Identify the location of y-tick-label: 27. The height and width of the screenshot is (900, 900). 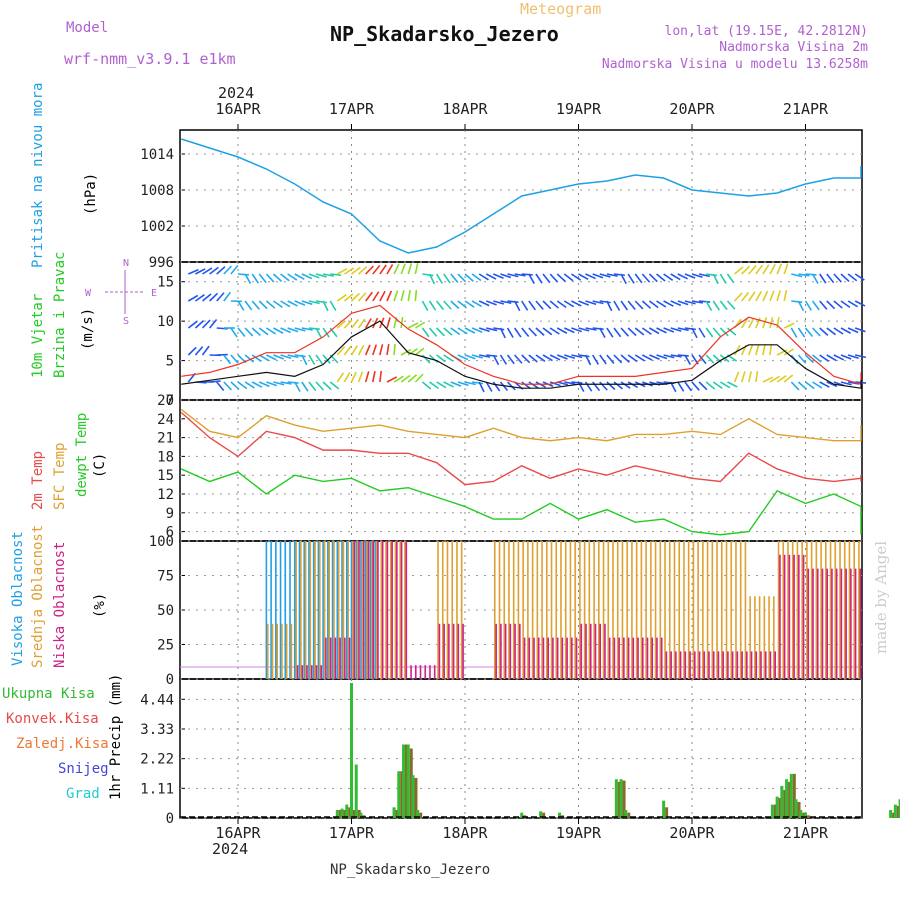
(165, 401).